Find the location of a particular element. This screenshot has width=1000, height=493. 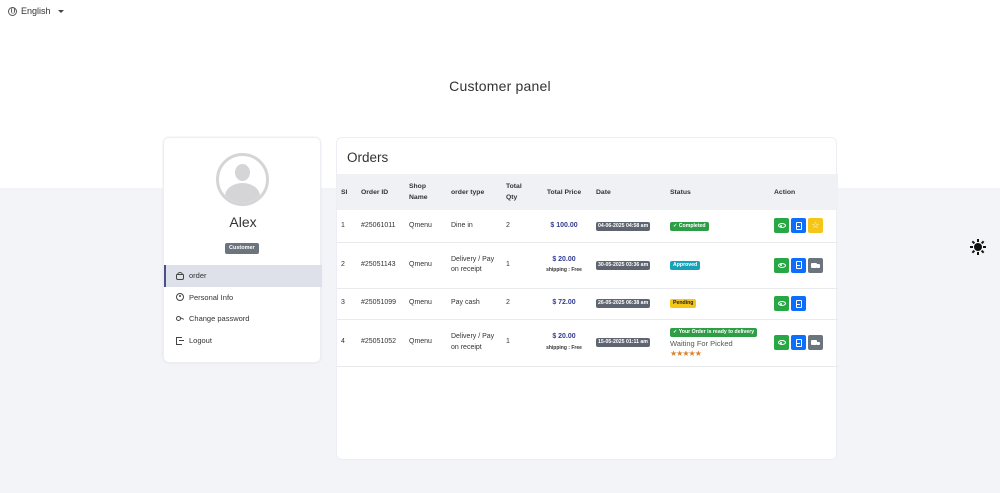

status-badge: ✓ Completed is located at coordinates (689, 226).